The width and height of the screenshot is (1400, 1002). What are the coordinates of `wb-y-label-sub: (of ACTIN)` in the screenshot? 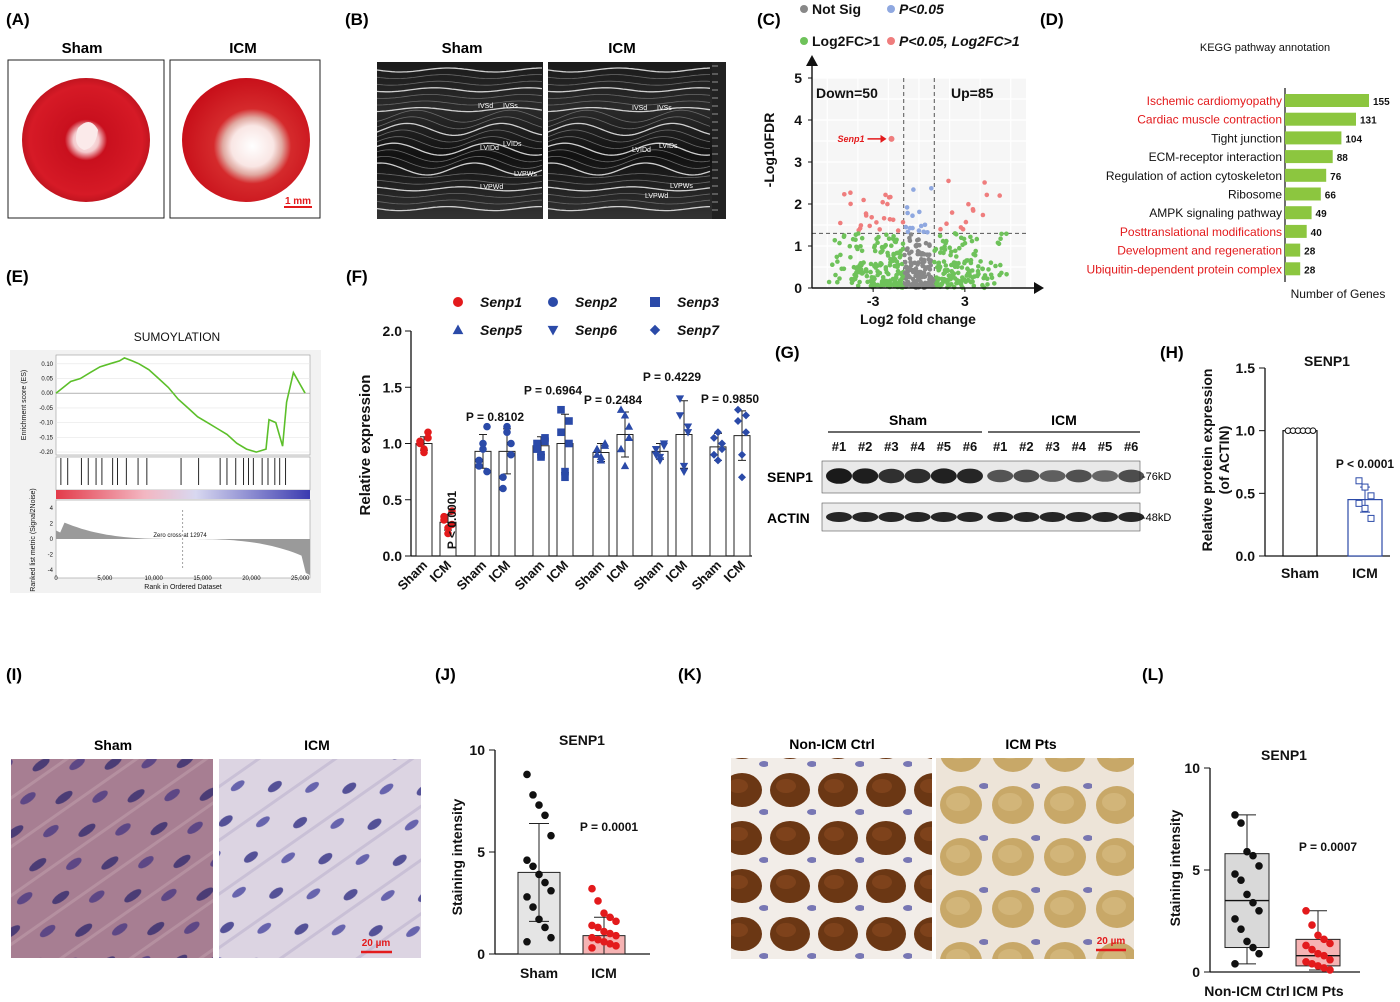 It's located at (1224, 460).